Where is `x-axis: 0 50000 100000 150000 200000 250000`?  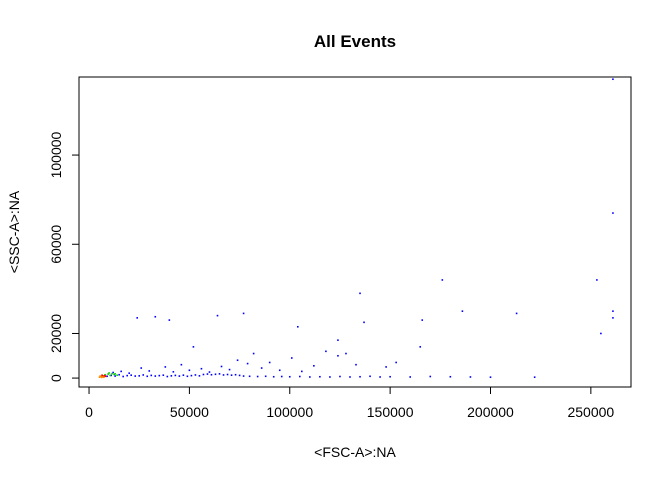
x-axis: 0 50000 100000 150000 200000 250000 is located at coordinates (349, 403).